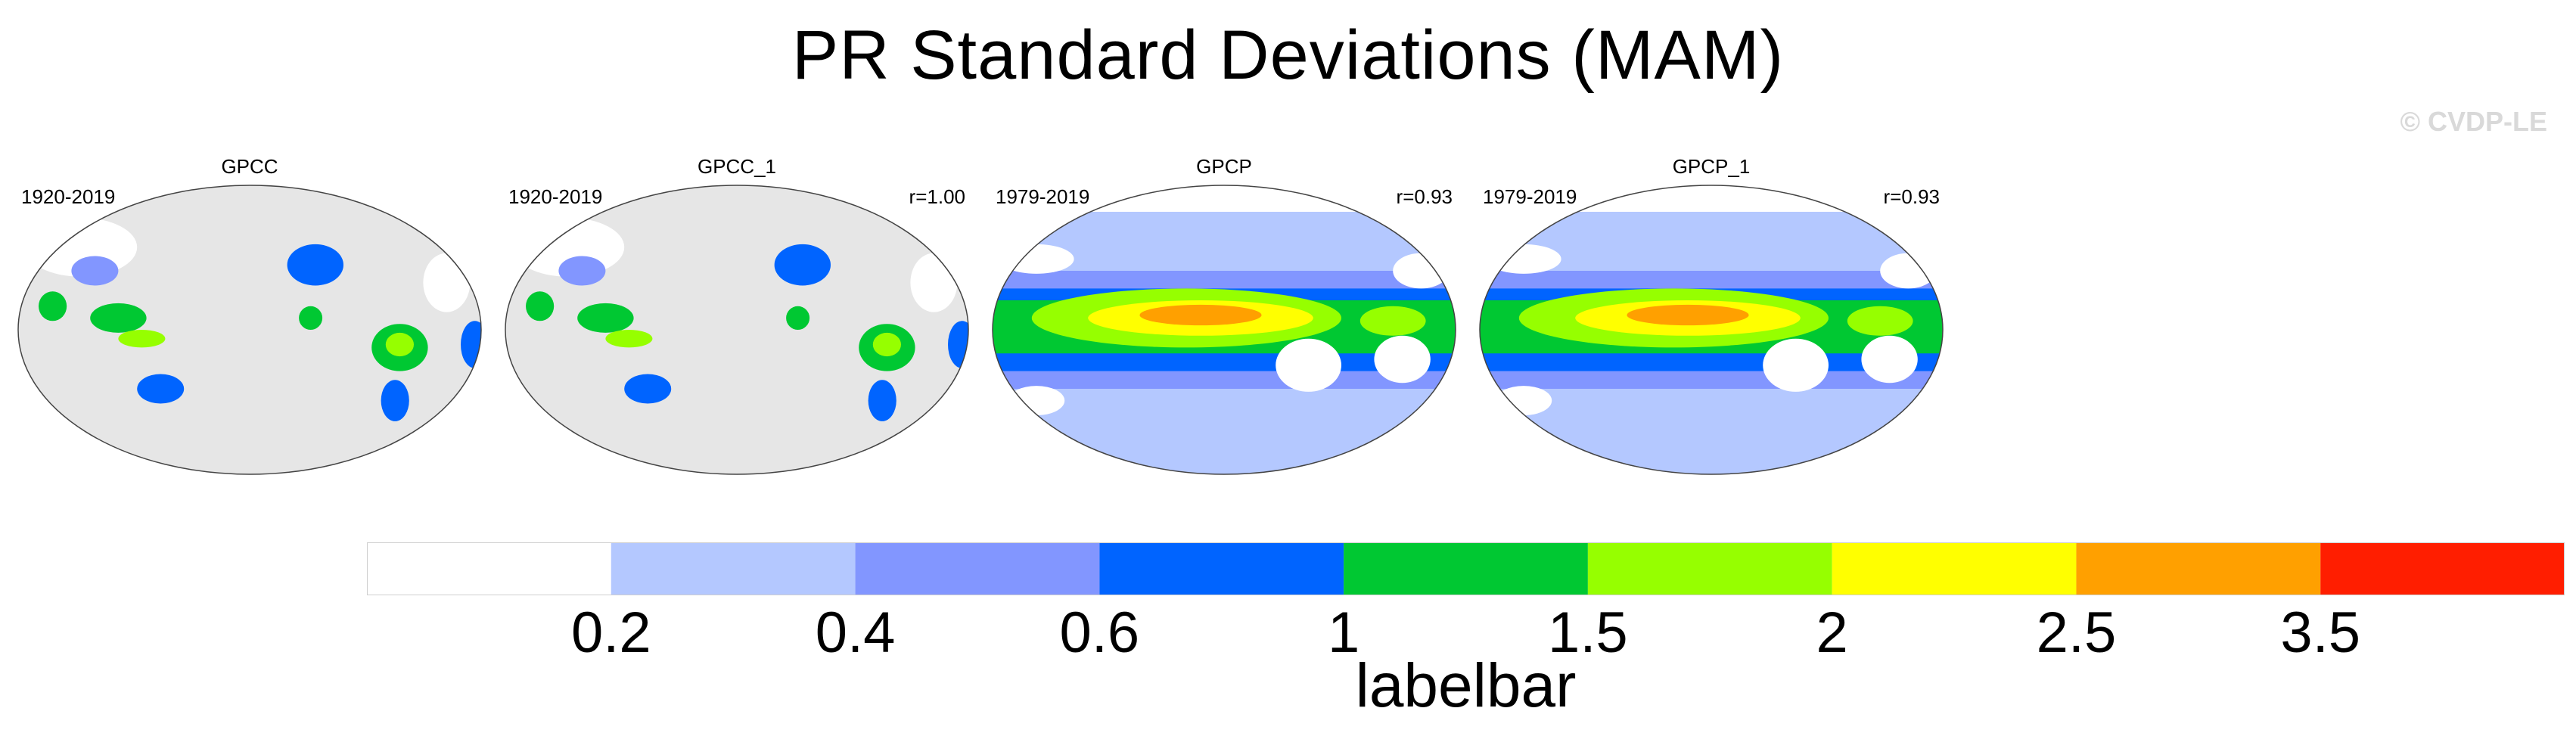  I want to click on colorbar-tick-label: 0.2, so click(610, 633).